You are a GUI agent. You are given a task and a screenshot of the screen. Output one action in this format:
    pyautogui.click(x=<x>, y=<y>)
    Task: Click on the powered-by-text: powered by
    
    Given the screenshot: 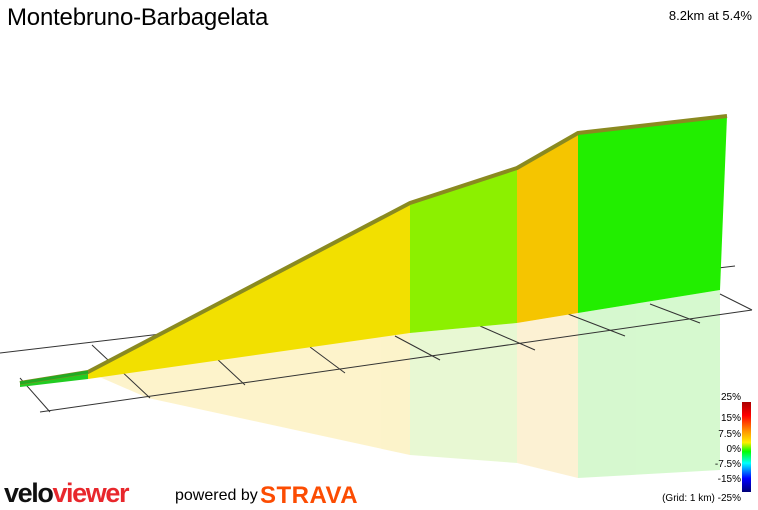 What is the action you would take?
    pyautogui.click(x=216, y=495)
    